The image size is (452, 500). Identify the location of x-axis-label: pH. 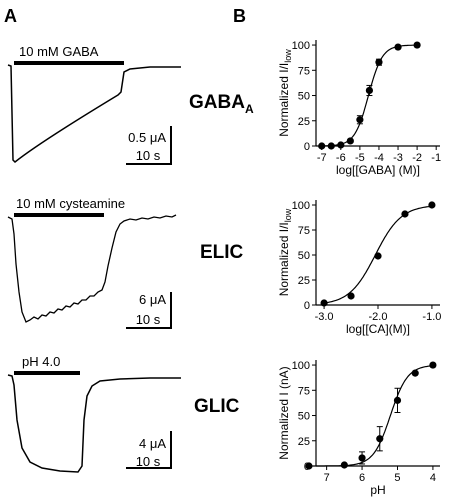
(377, 490).